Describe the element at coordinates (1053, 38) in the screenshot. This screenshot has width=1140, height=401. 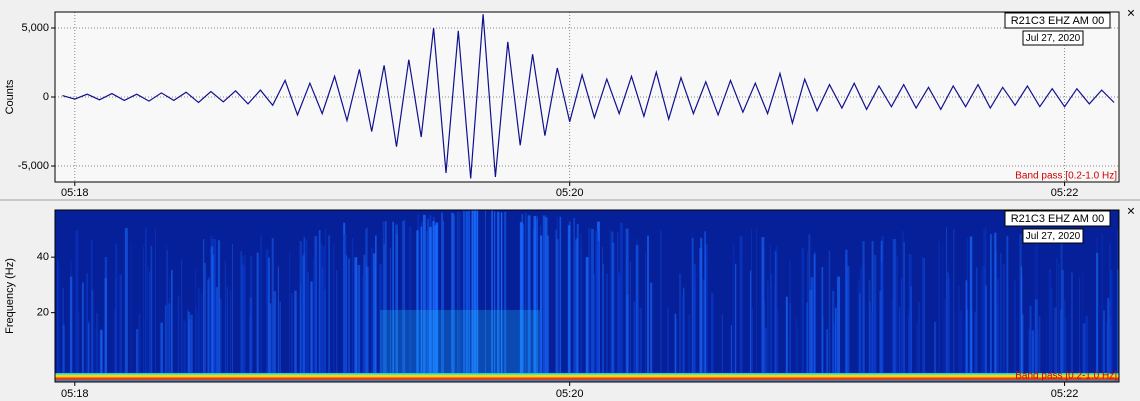
I see `date-label: Jul 27, 2020` at that location.